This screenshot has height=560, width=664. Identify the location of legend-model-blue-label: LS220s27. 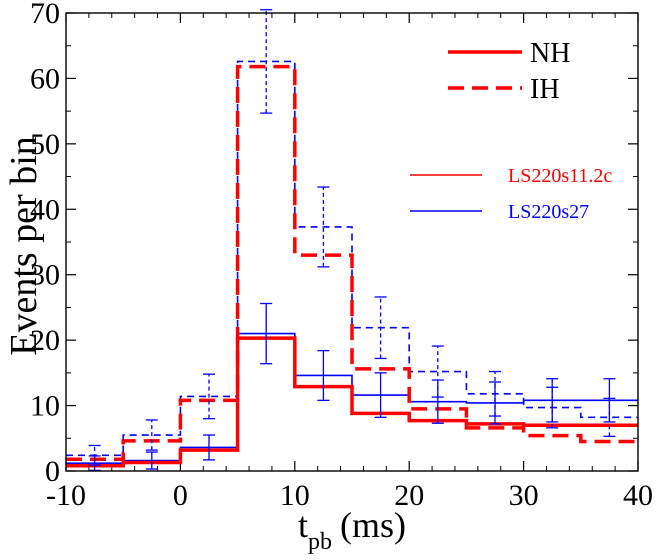
(548, 212).